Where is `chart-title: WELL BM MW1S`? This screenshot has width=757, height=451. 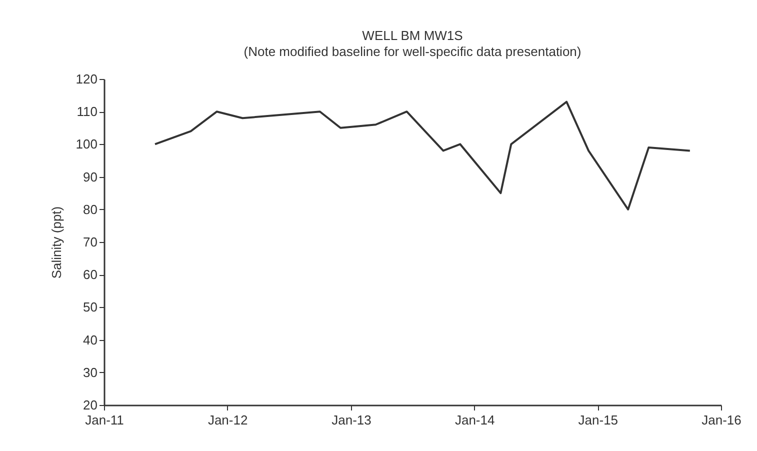
chart-title: WELL BM MW1S is located at coordinates (413, 35).